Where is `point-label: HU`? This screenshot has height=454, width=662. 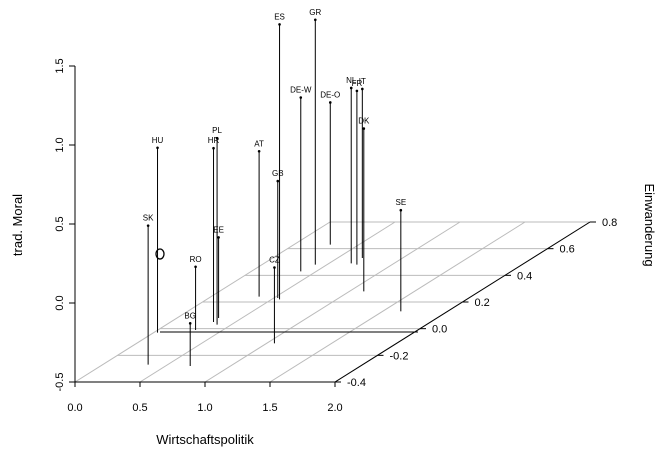
point-label: HU is located at coordinates (158, 140).